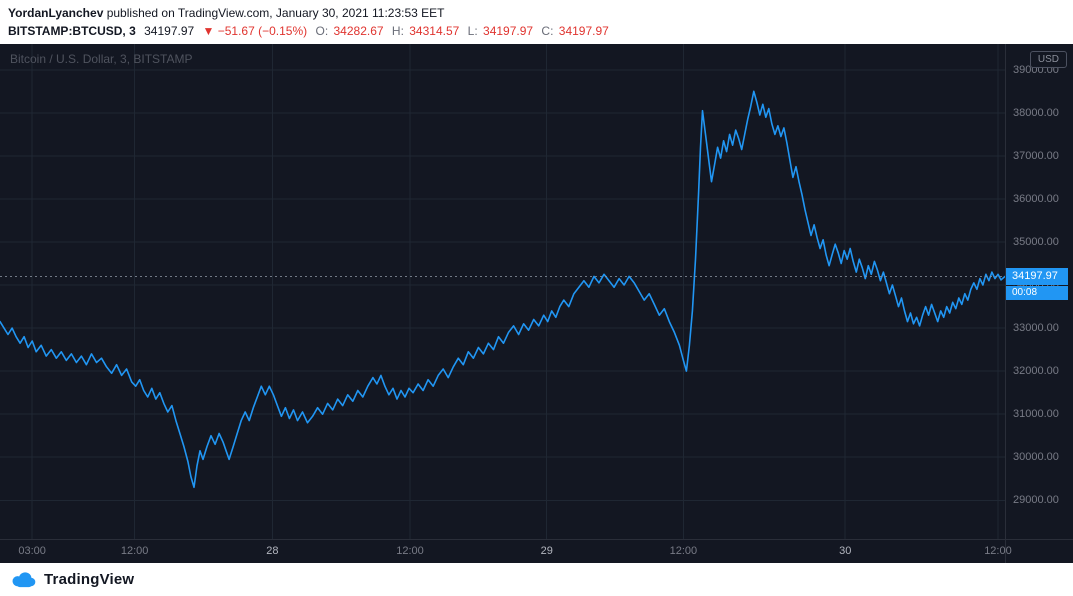  Describe the element at coordinates (845, 551) in the screenshot. I see `time-tick-label: 30` at that location.